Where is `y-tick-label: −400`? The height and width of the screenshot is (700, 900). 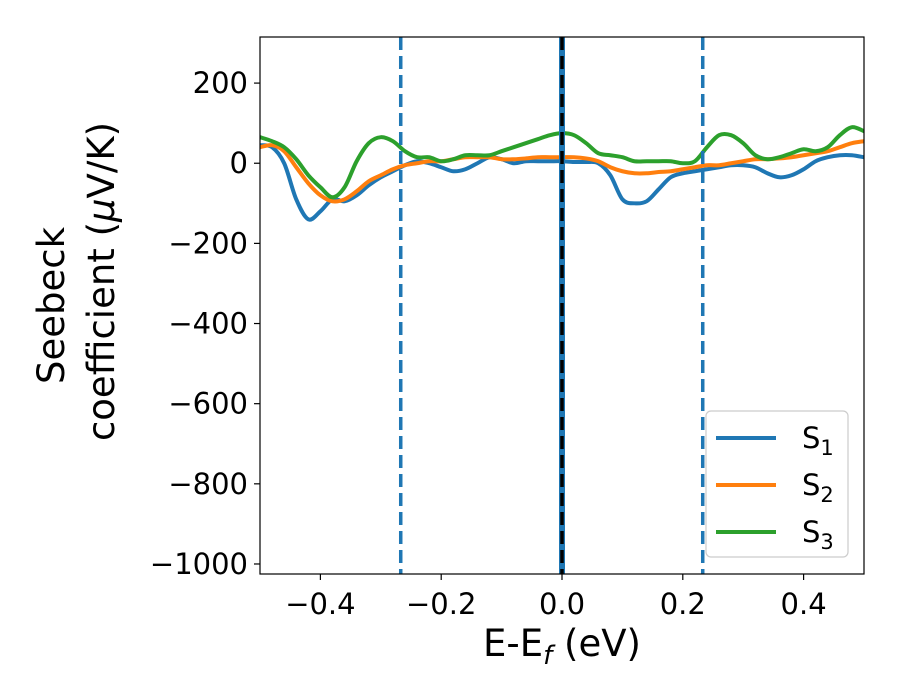 y-tick-label: −400 is located at coordinates (208, 324).